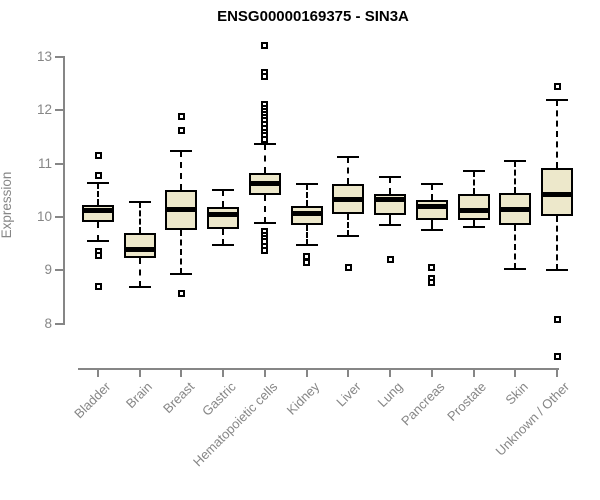  What do you see at coordinates (557, 133) in the screenshot?
I see `upper-whisker-unknown-other` at bounding box center [557, 133].